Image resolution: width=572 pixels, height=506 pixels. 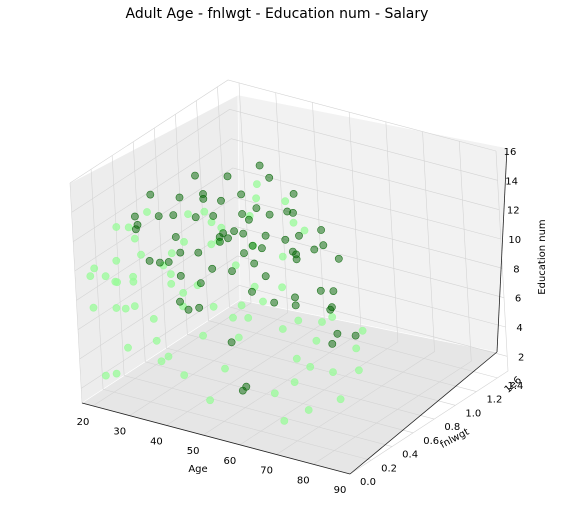 What do you see at coordinates (368, 482) in the screenshot?
I see `y-tick-label: 0.0` at bounding box center [368, 482].